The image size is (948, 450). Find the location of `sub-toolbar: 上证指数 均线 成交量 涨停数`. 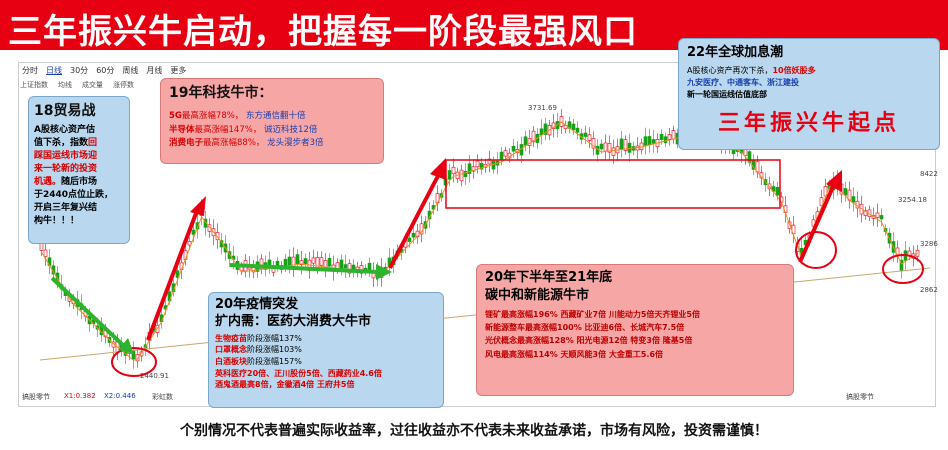

sub-toolbar: 上证指数 均线 成交量 涨停数 is located at coordinates (77, 85).